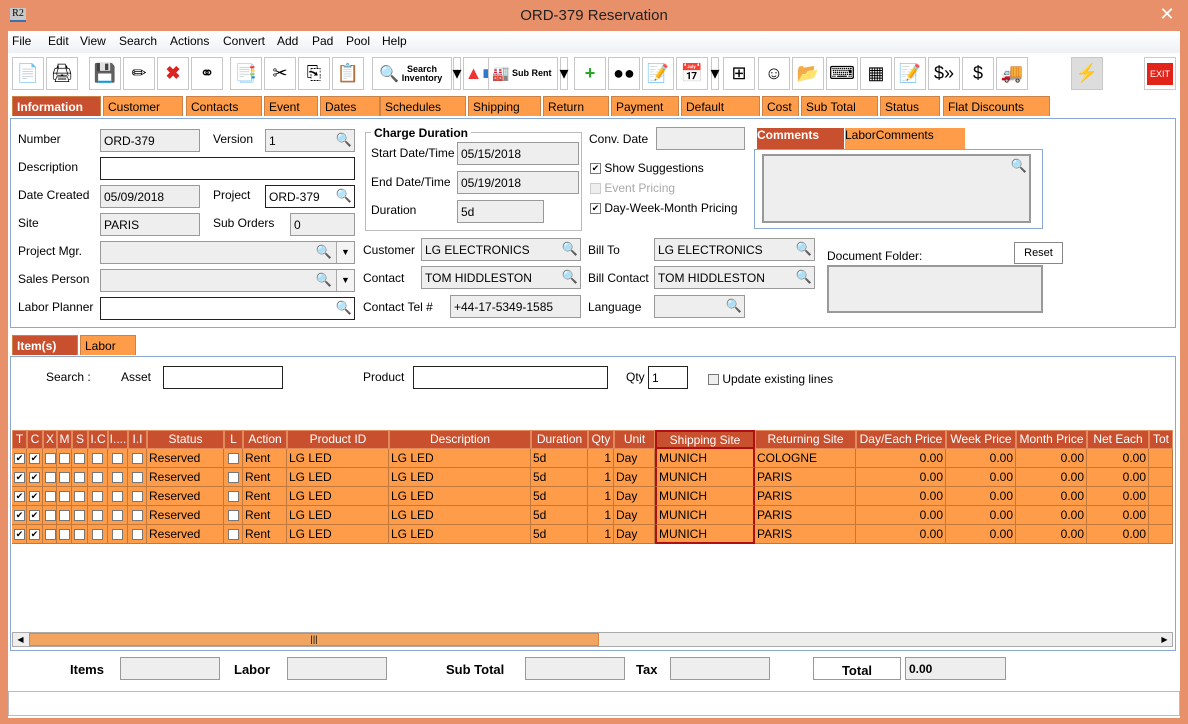  I want to click on column-header-duration: Duration, so click(559, 439).